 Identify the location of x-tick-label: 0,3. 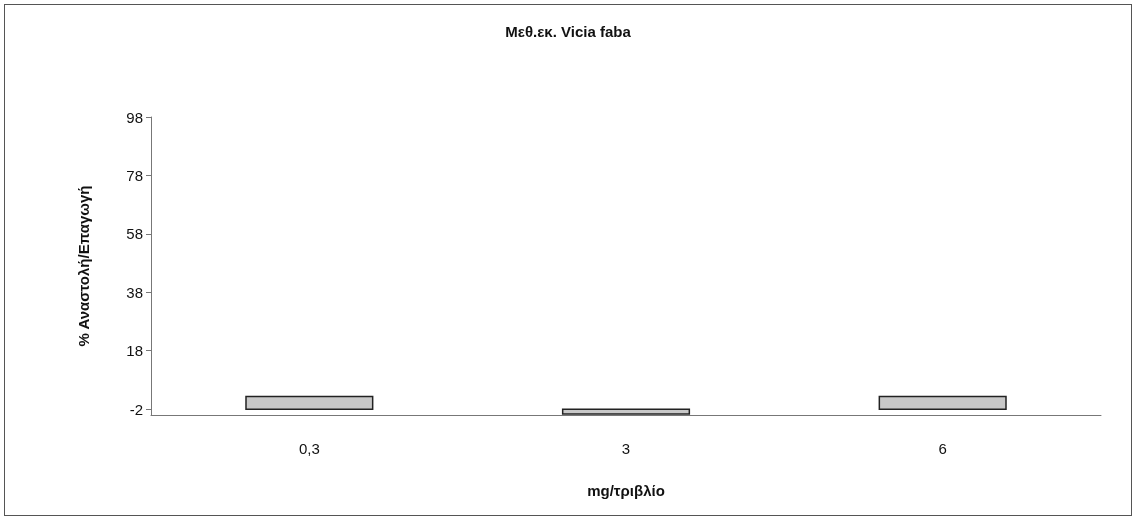
(309, 448).